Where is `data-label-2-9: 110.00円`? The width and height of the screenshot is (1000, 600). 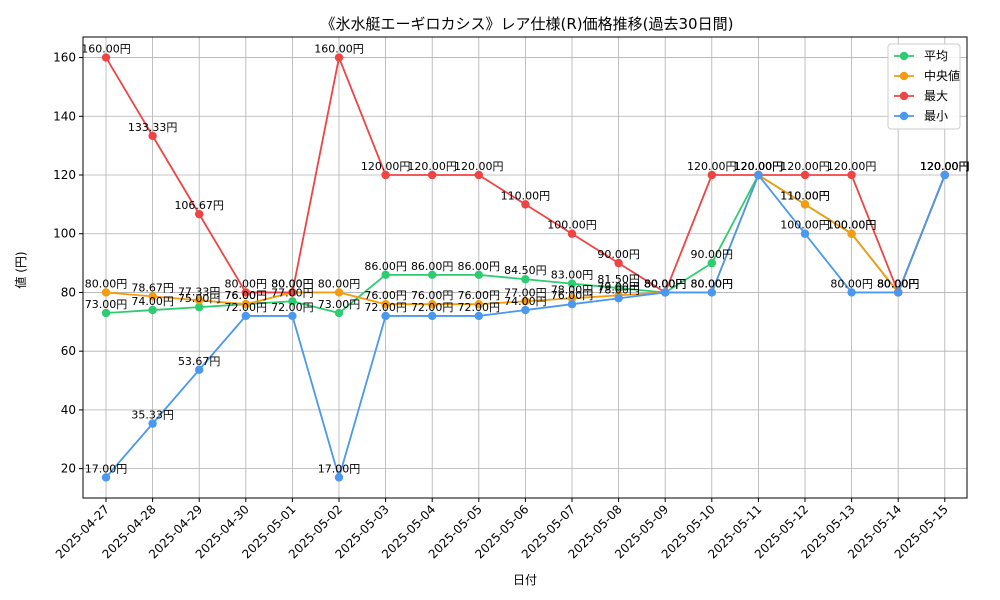 data-label-2-9: 110.00円 is located at coordinates (526, 195).